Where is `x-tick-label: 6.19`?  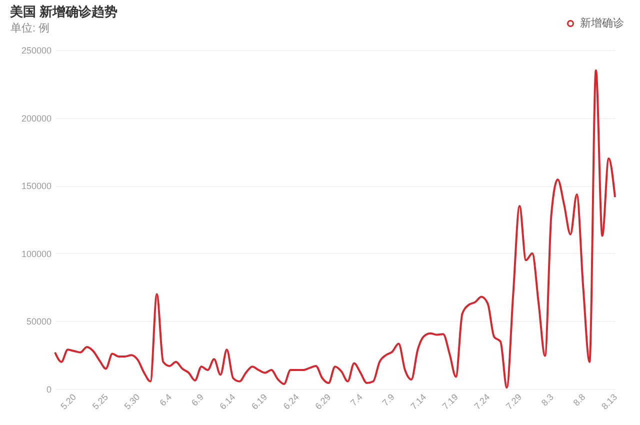
x-tick-label: 6.19 is located at coordinates (260, 402).